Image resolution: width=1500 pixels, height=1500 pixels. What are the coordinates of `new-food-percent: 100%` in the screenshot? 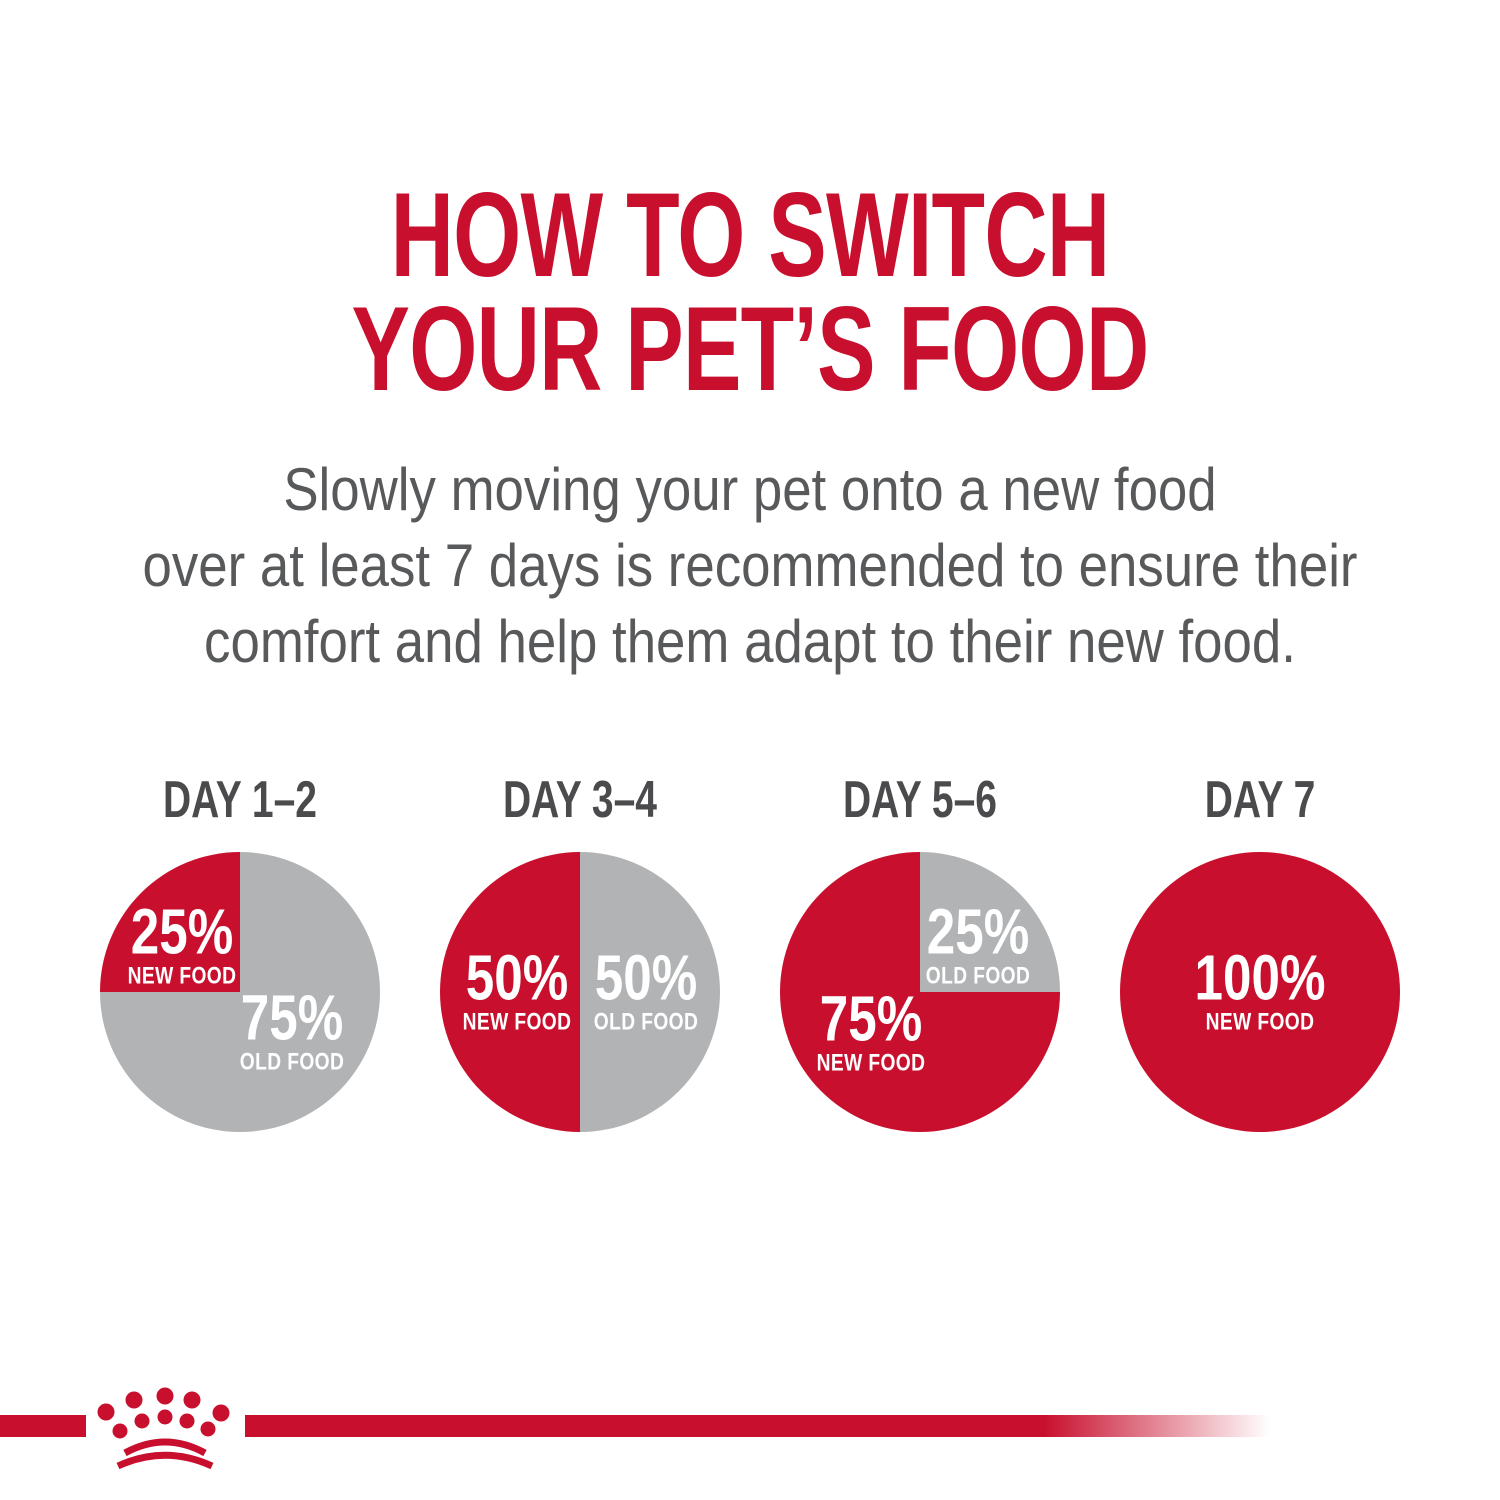 It's located at (1260, 977).